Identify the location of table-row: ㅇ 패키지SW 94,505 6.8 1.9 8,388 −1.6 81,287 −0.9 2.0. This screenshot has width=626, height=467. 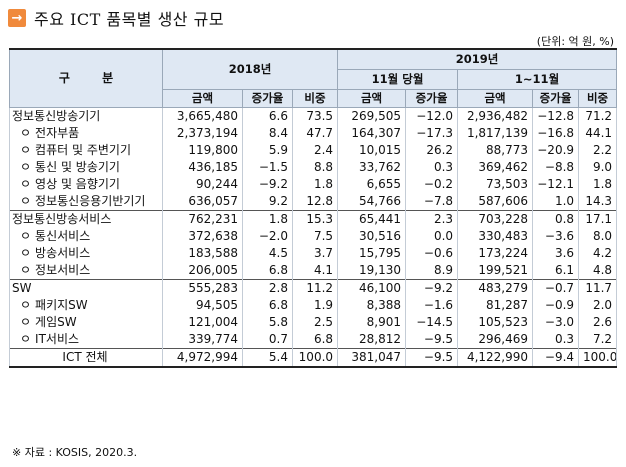
(313, 305).